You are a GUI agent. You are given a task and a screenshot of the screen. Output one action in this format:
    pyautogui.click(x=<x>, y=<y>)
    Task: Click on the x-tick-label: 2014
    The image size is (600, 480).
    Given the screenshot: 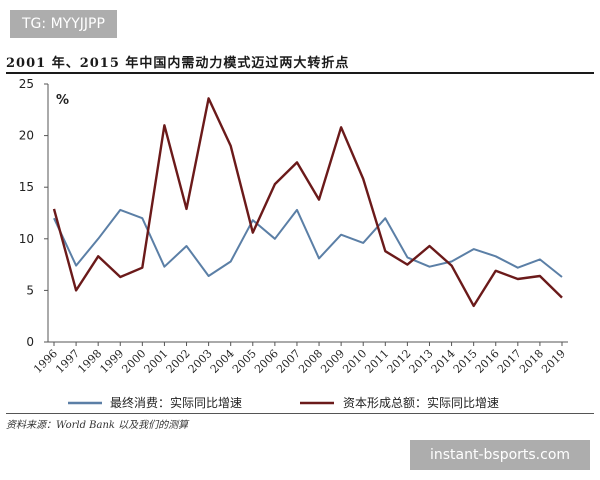 What is the action you would take?
    pyautogui.click(x=443, y=361)
    